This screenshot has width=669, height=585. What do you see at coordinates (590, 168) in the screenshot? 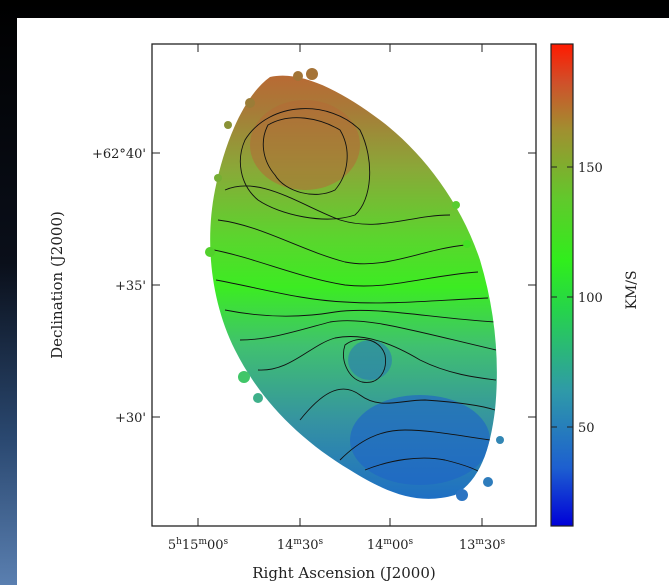
I see `colorbar-tick-label: 150` at bounding box center [590, 168].